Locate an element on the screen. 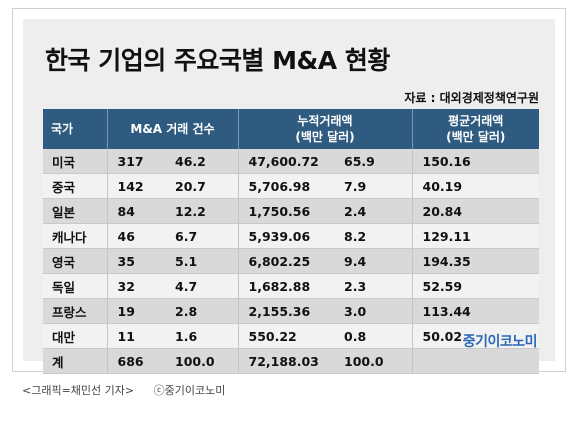 The height and width of the screenshot is (421, 578). cell-amount: 47,600.72 is located at coordinates (285, 161).